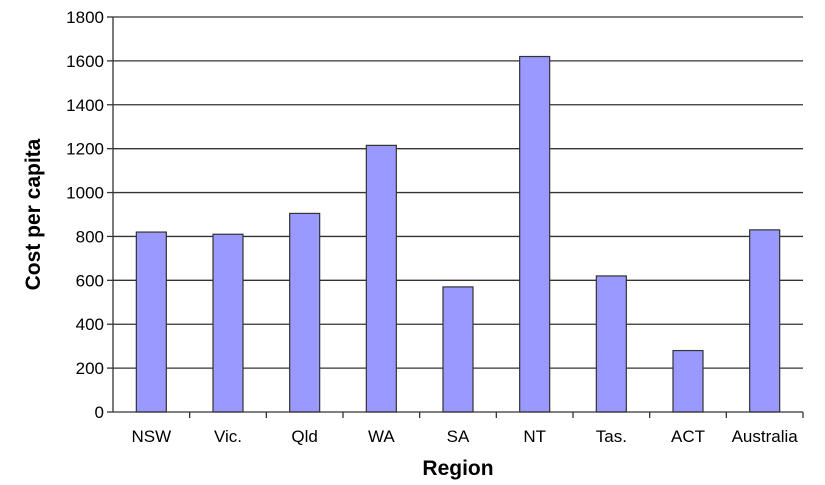 Image resolution: width=825 pixels, height=485 pixels. Describe the element at coordinates (765, 321) in the screenshot. I see `bar-australia` at that location.